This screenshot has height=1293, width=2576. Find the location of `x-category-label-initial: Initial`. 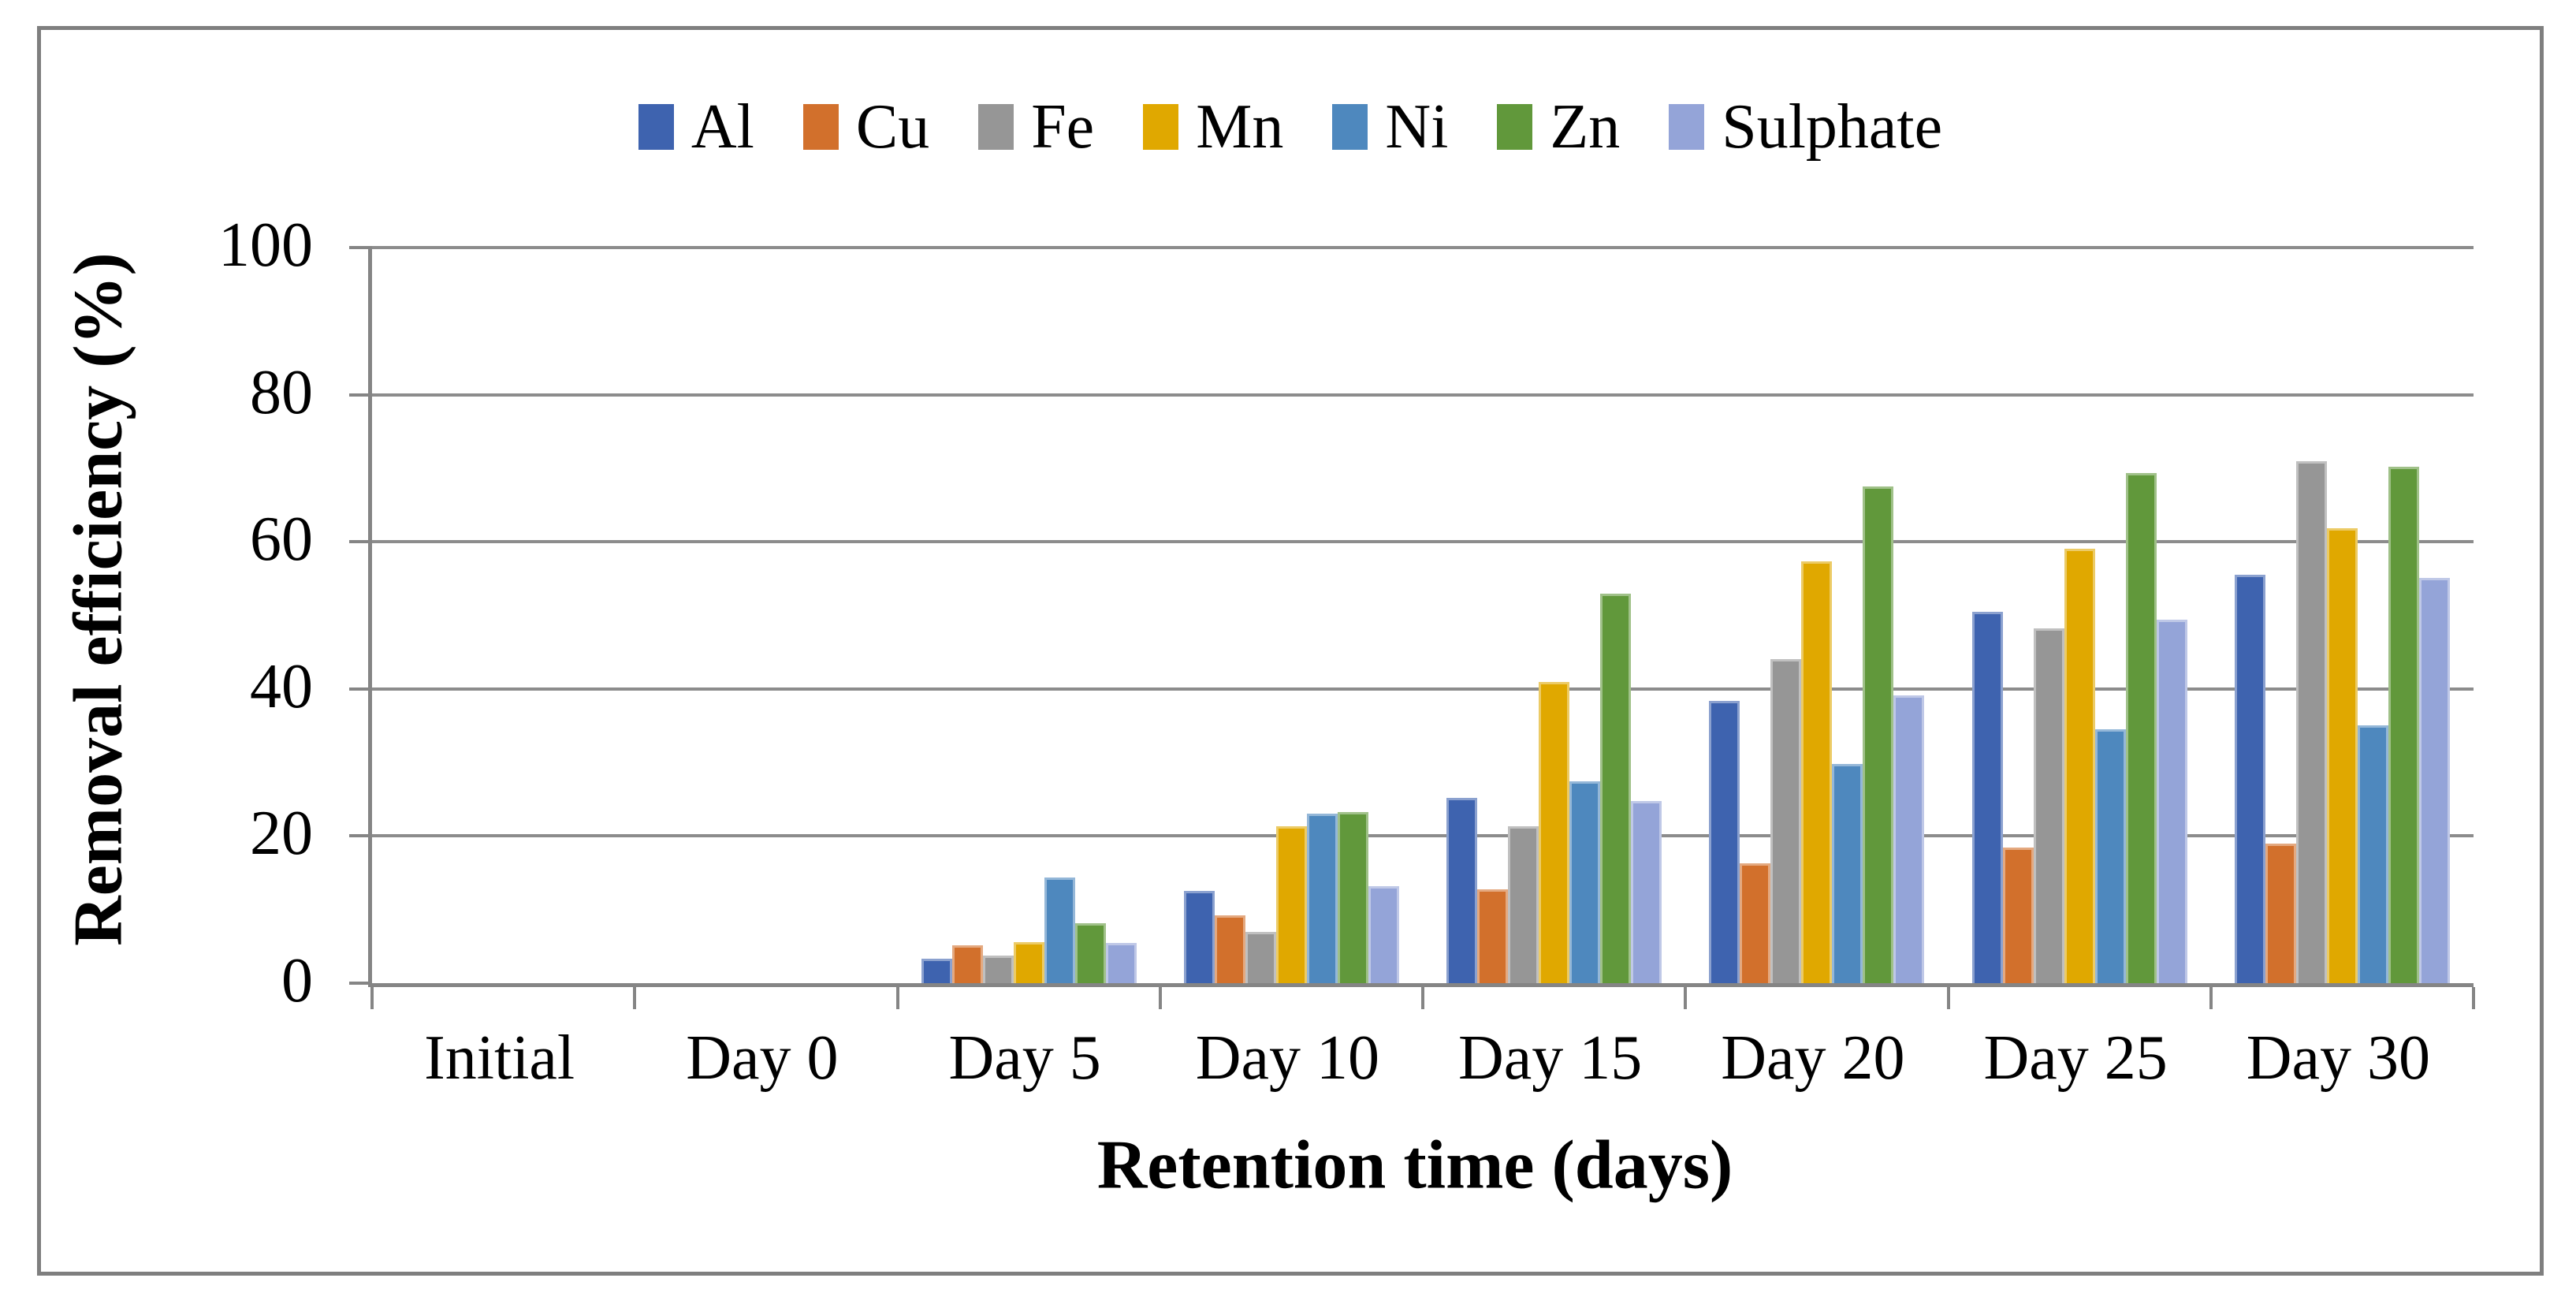

x-category-label-initial: Initial is located at coordinates (499, 1058).